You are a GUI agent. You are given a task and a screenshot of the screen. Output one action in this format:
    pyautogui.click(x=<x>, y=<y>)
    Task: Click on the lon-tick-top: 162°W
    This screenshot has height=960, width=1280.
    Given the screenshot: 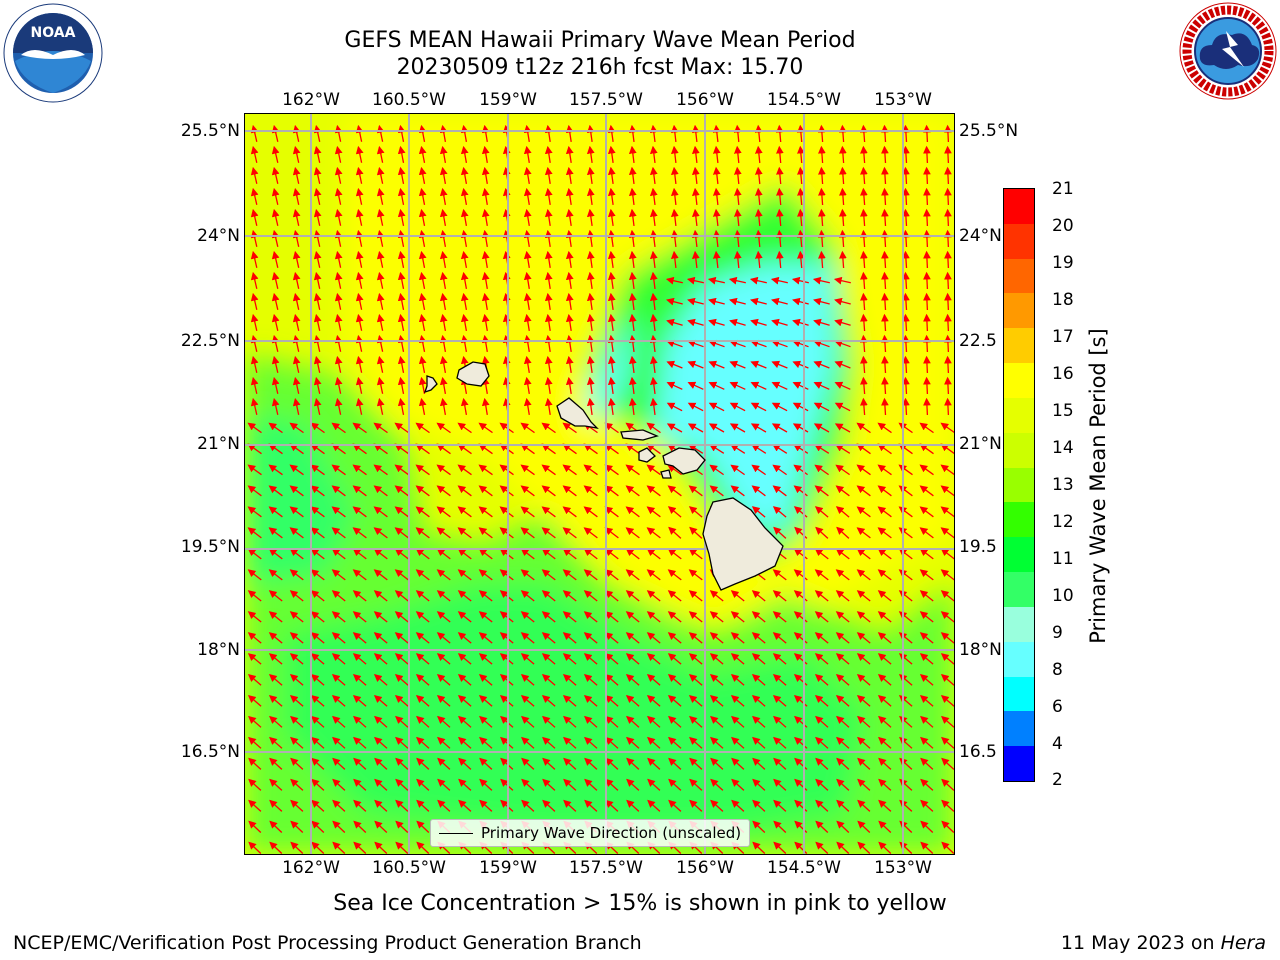 What is the action you would take?
    pyautogui.click(x=311, y=100)
    